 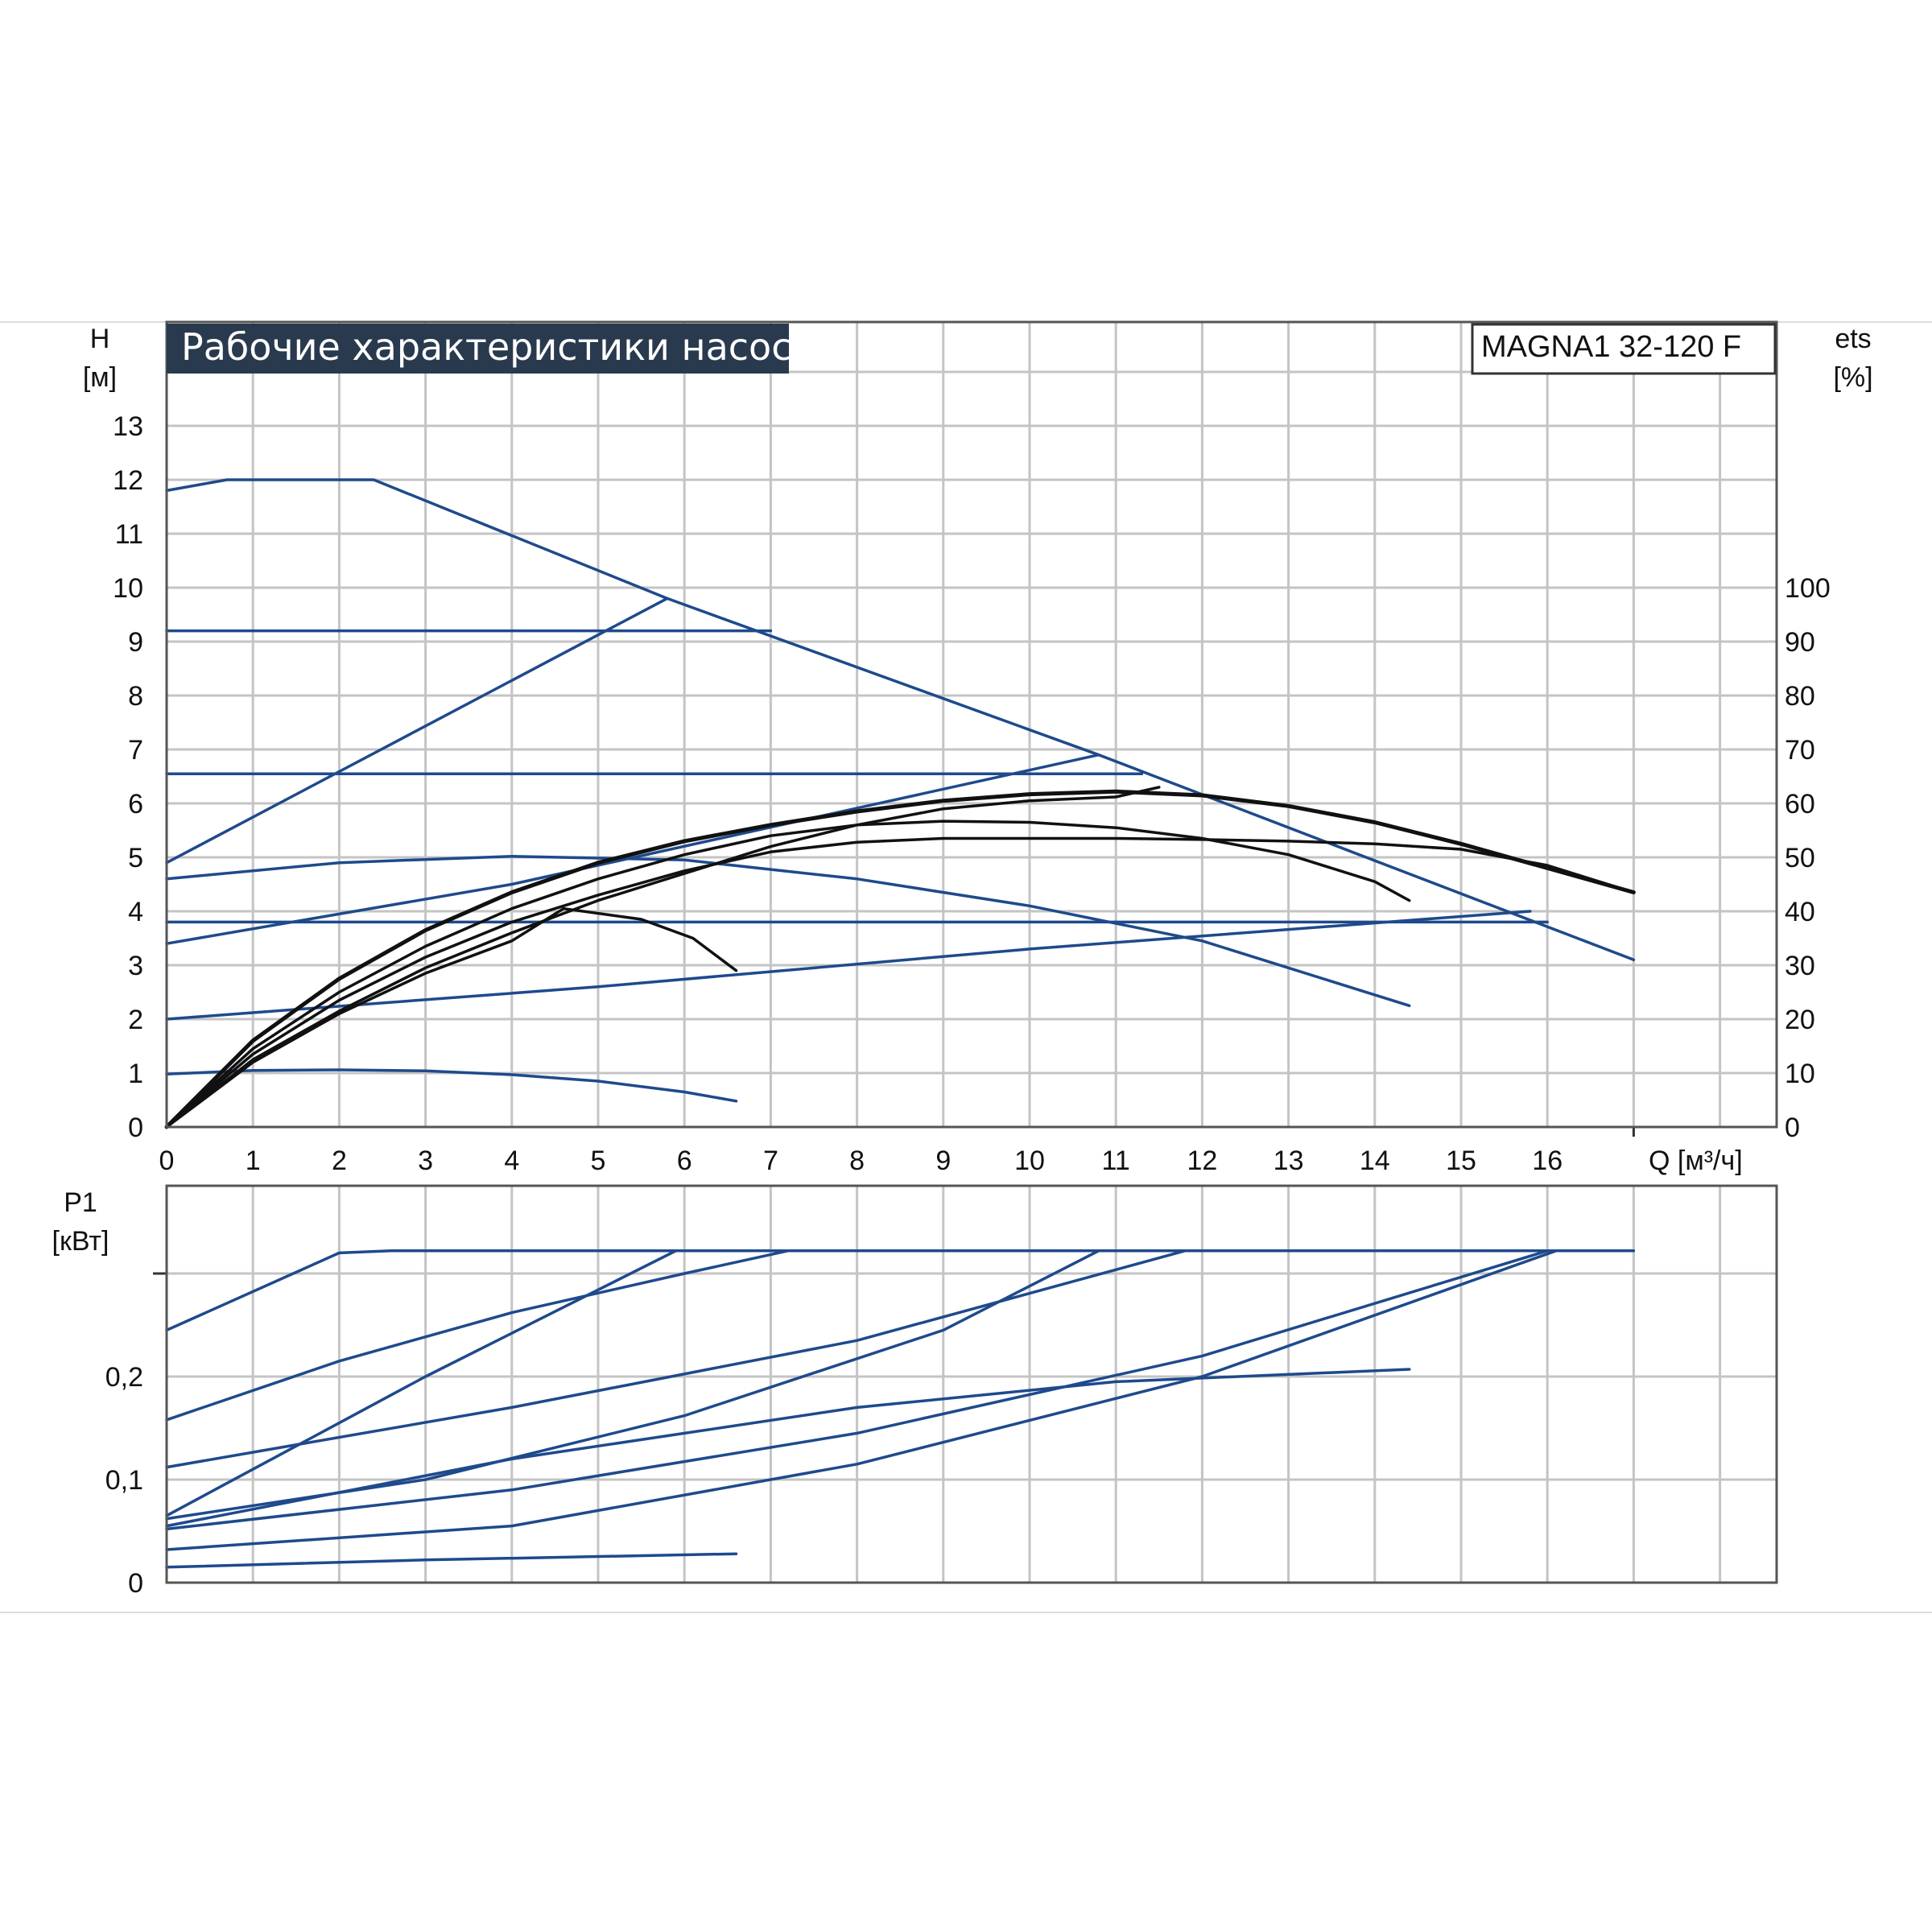 What do you see at coordinates (253, 1161) in the screenshot?
I see `x-tick-label: 1` at bounding box center [253, 1161].